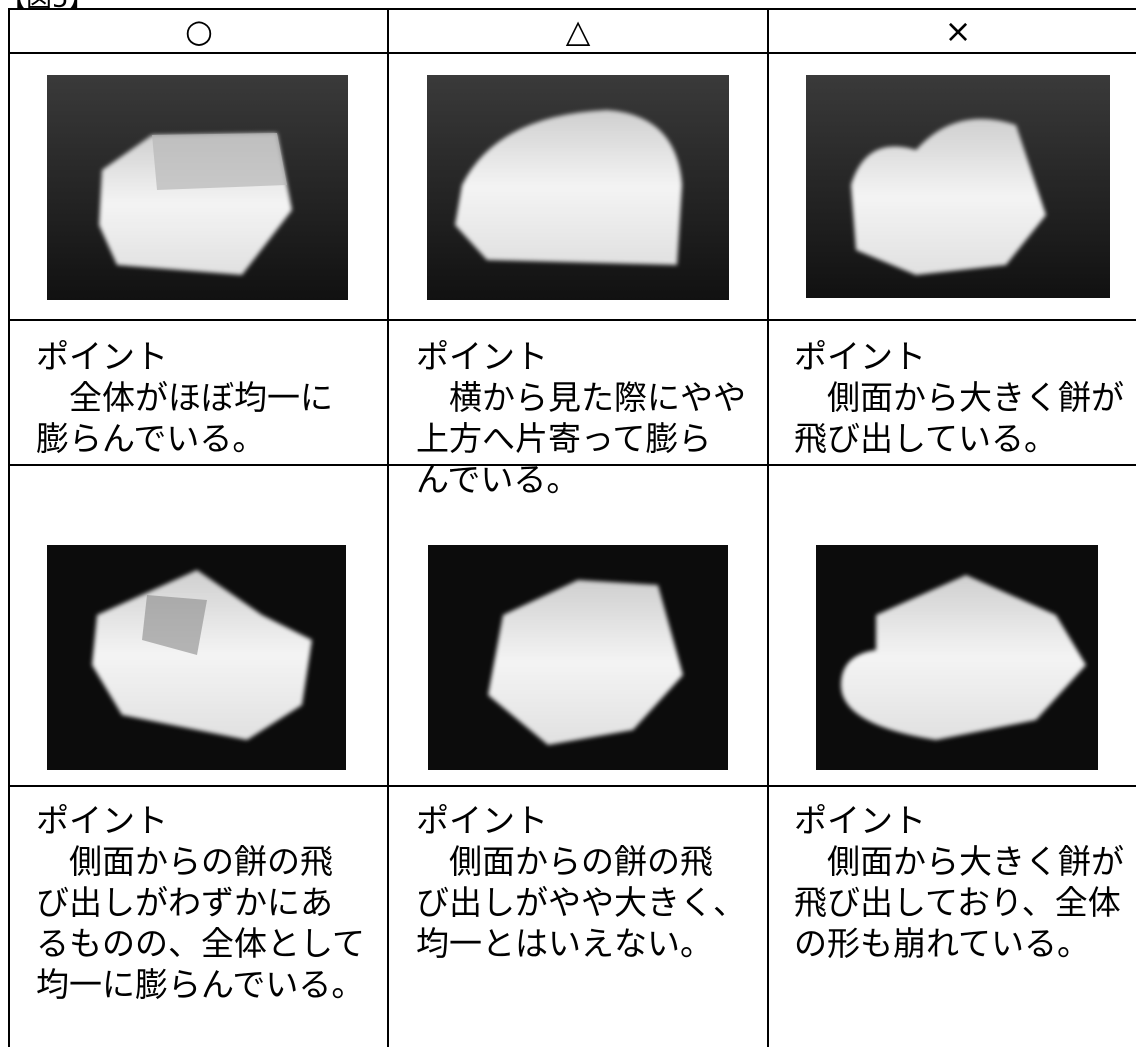  Describe the element at coordinates (957, 902) in the screenshot. I see `point-text: 飛び出しており、全体` at that location.